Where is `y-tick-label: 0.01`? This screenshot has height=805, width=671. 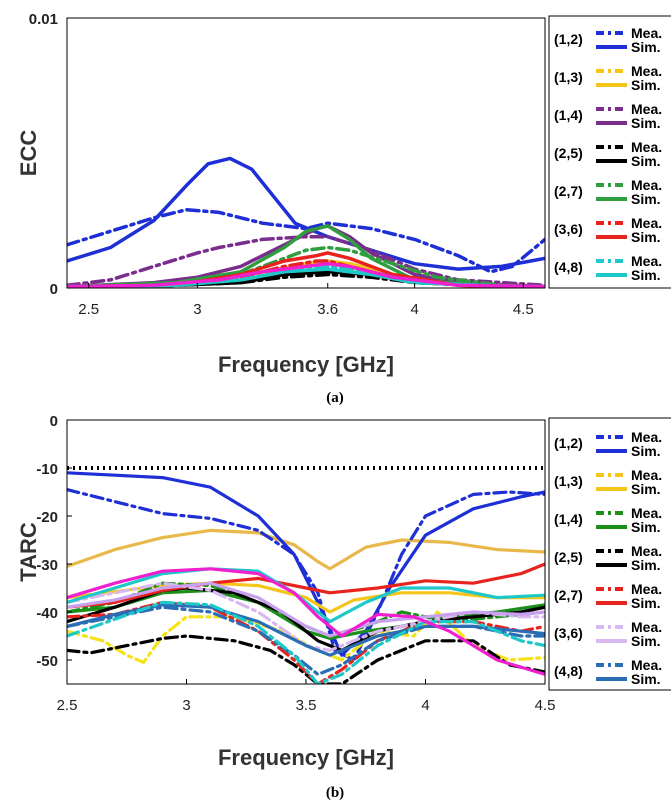 y-tick-label: 0.01 is located at coordinates (43, 19).